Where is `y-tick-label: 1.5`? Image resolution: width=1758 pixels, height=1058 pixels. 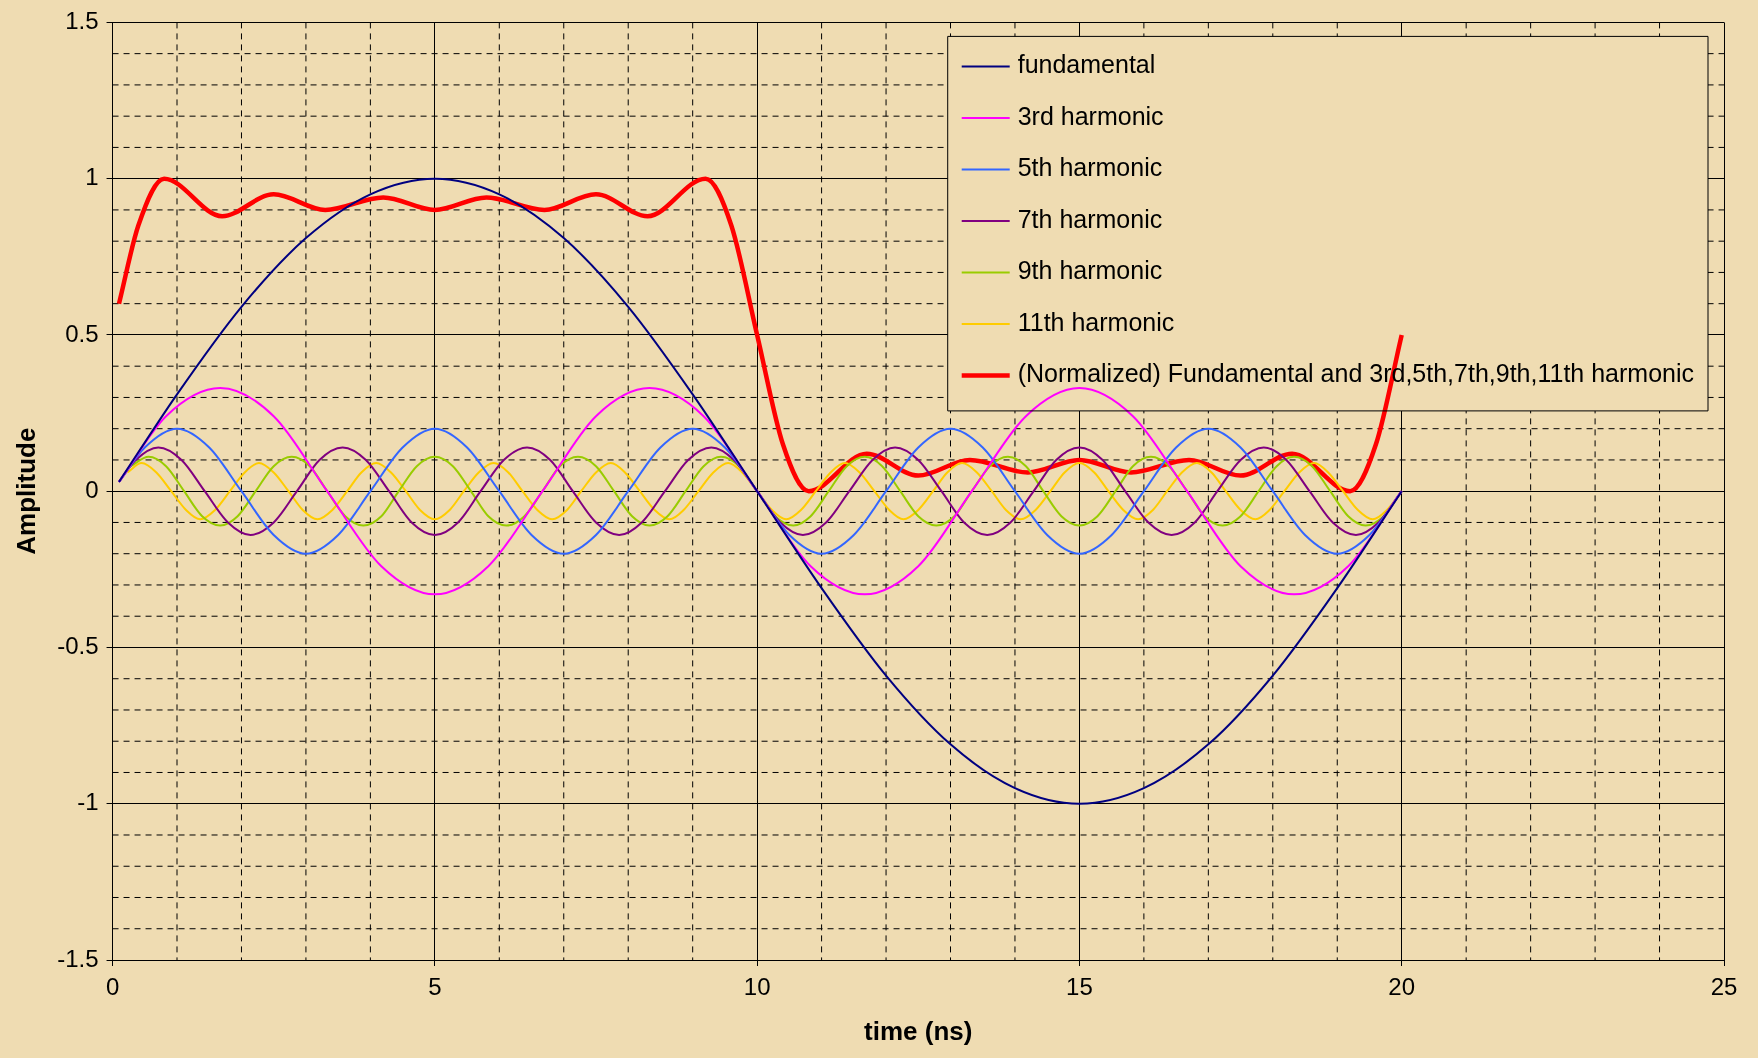
y-tick-label: 1.5 is located at coordinates (82, 21).